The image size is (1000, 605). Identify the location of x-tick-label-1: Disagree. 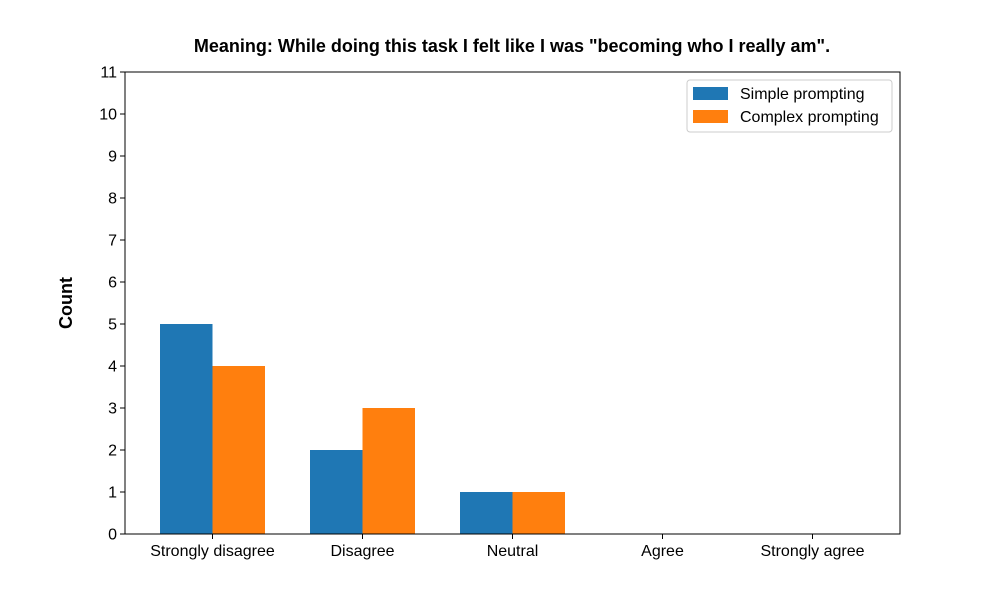
(362, 551).